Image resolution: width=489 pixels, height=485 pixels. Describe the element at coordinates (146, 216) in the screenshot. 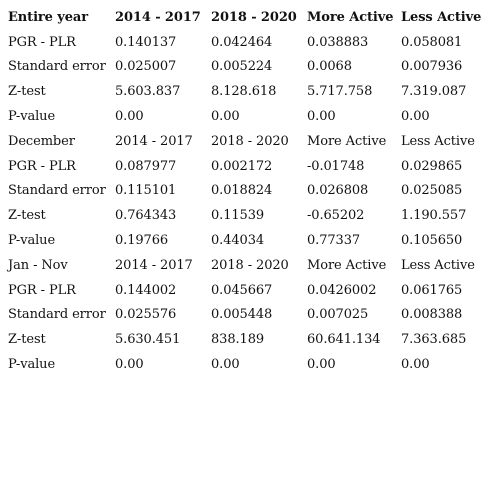

I see `table-cell: 0.764343` at that location.